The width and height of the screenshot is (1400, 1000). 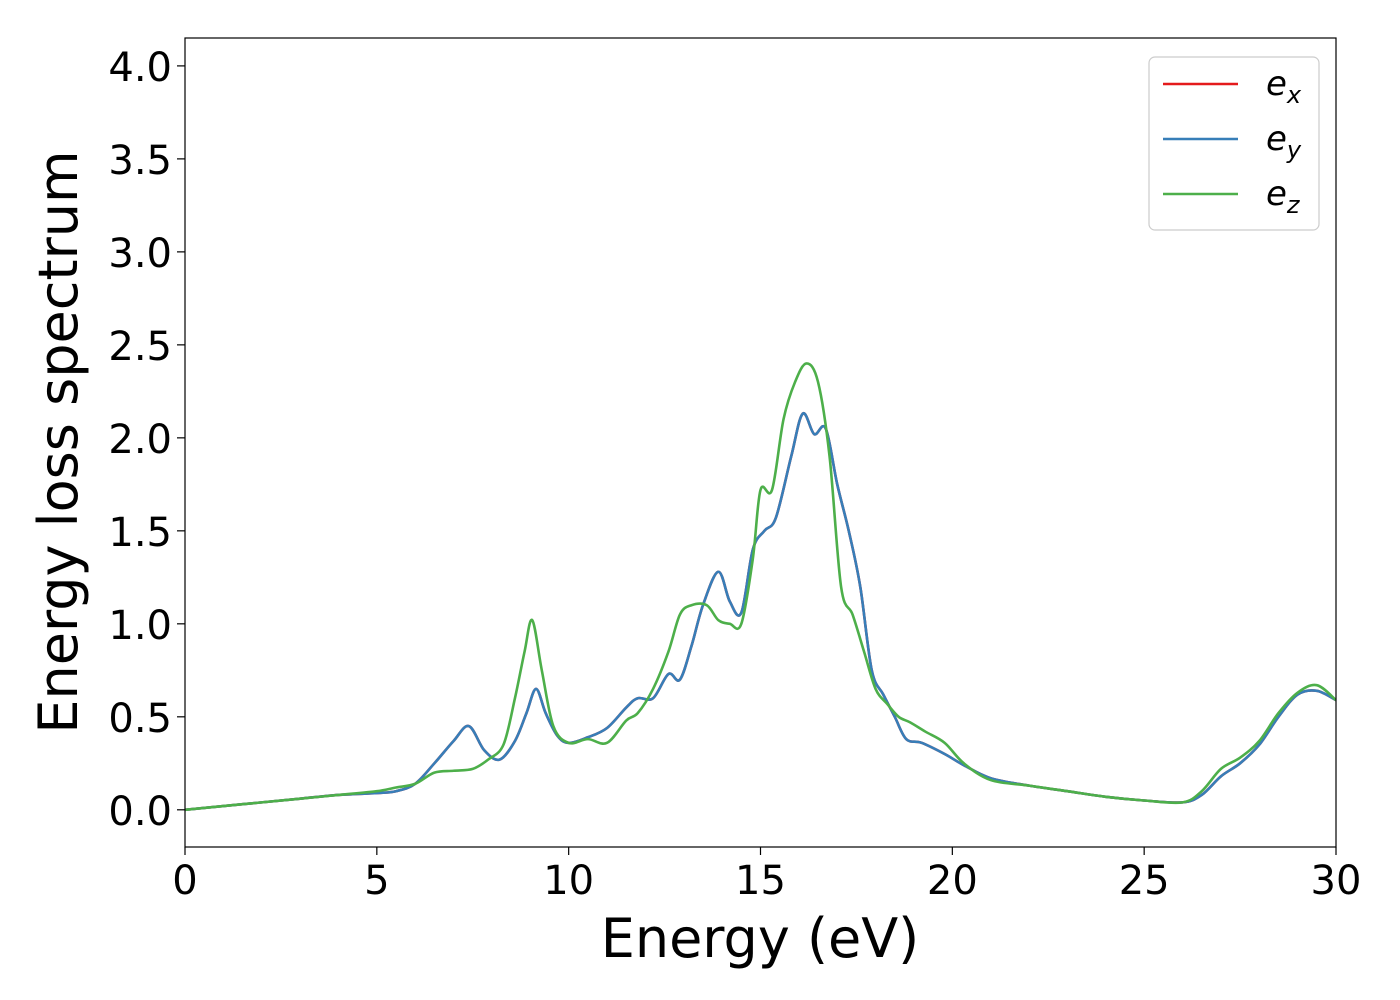 I want to click on y-tick-label: 2.5, so click(x=140, y=347).